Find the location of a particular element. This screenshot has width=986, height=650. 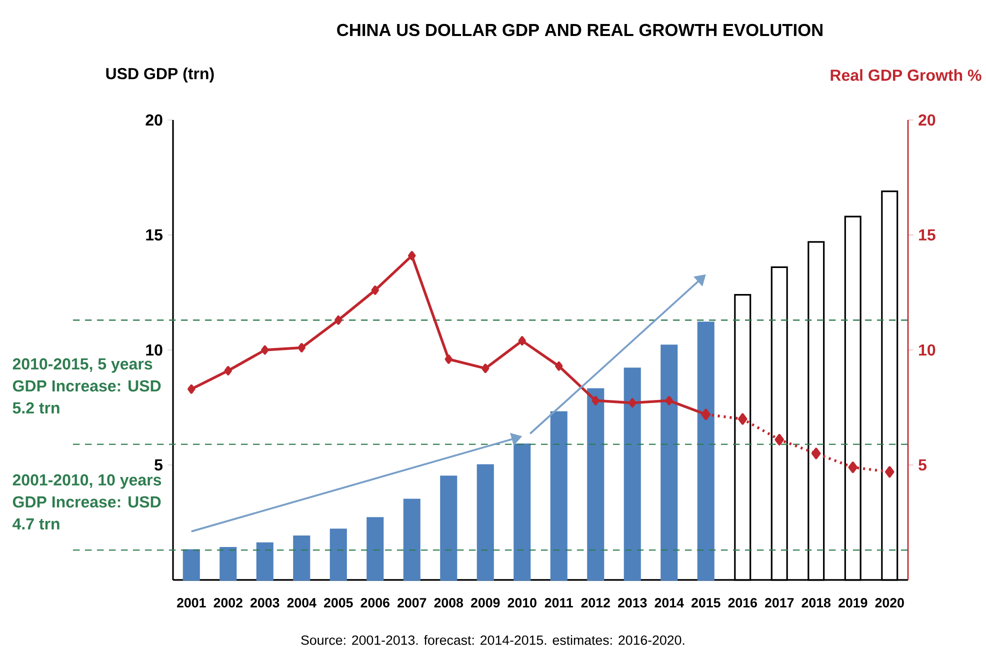

x-tick-label: 2003 is located at coordinates (265, 603).